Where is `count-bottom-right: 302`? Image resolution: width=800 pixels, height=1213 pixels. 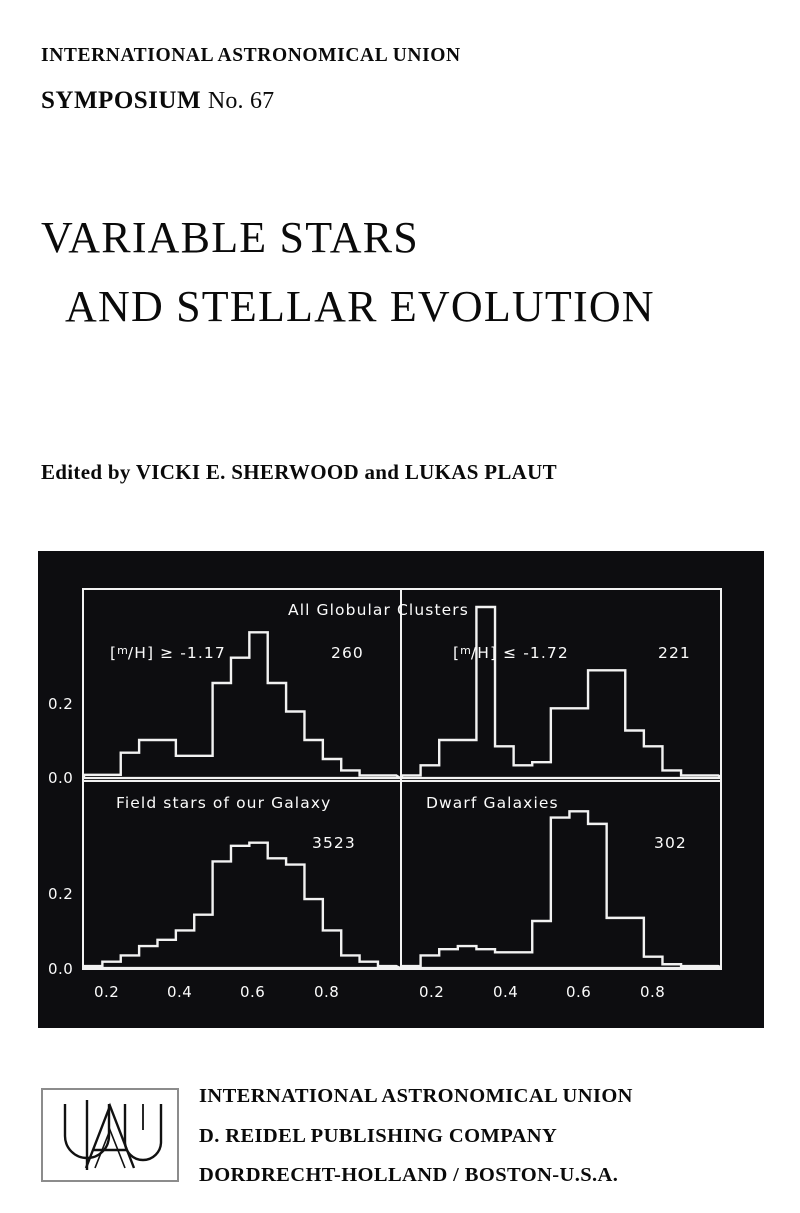 count-bottom-right: 302 is located at coordinates (670, 843).